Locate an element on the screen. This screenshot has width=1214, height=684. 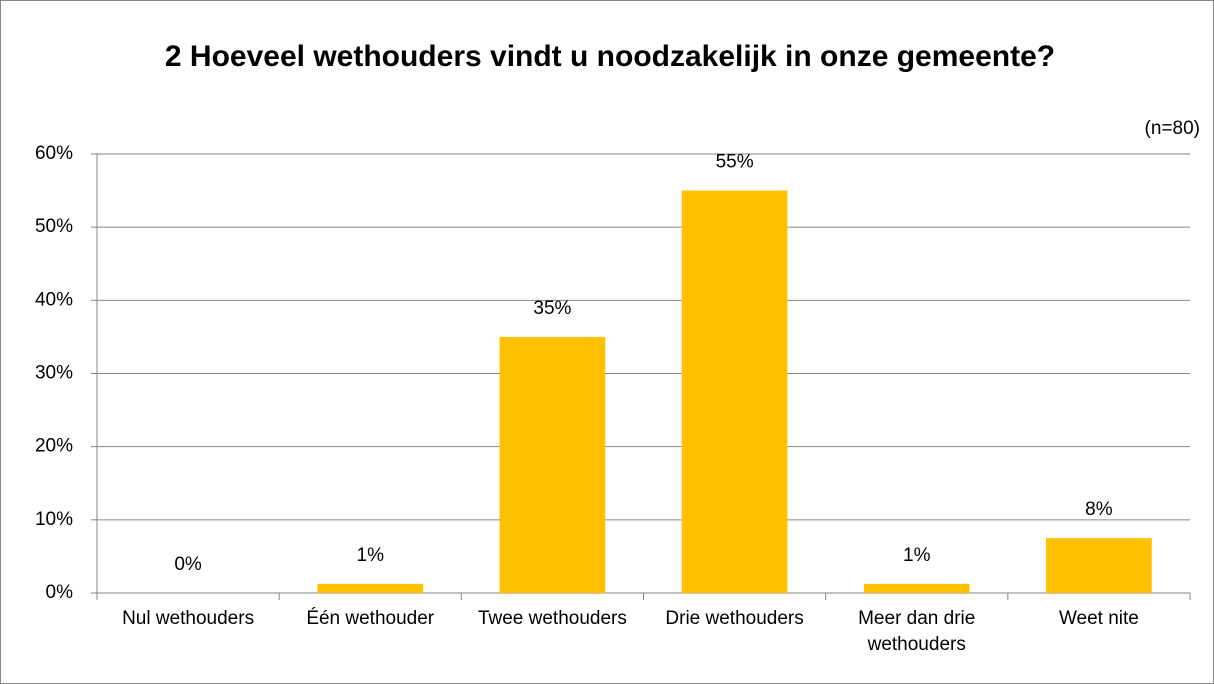
x-tick-label: Nul wethouders is located at coordinates (188, 618).